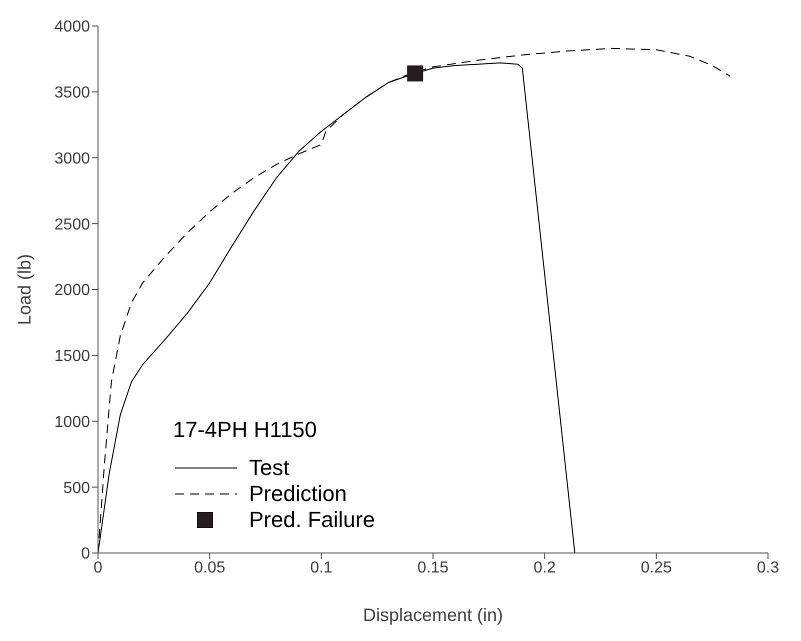  I want to click on y-tick-label: 2500, so click(72, 225).